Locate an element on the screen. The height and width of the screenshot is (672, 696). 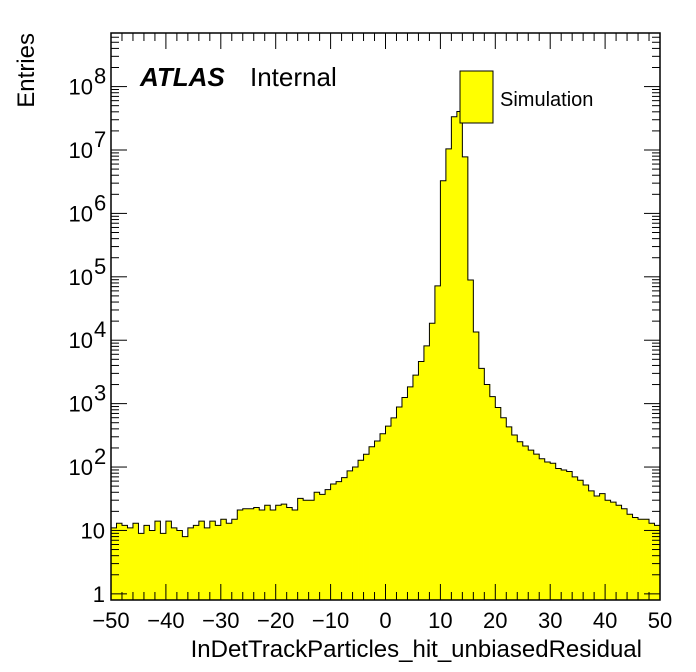
y-tick-label-exponent: 8 is located at coordinates (100, 76).